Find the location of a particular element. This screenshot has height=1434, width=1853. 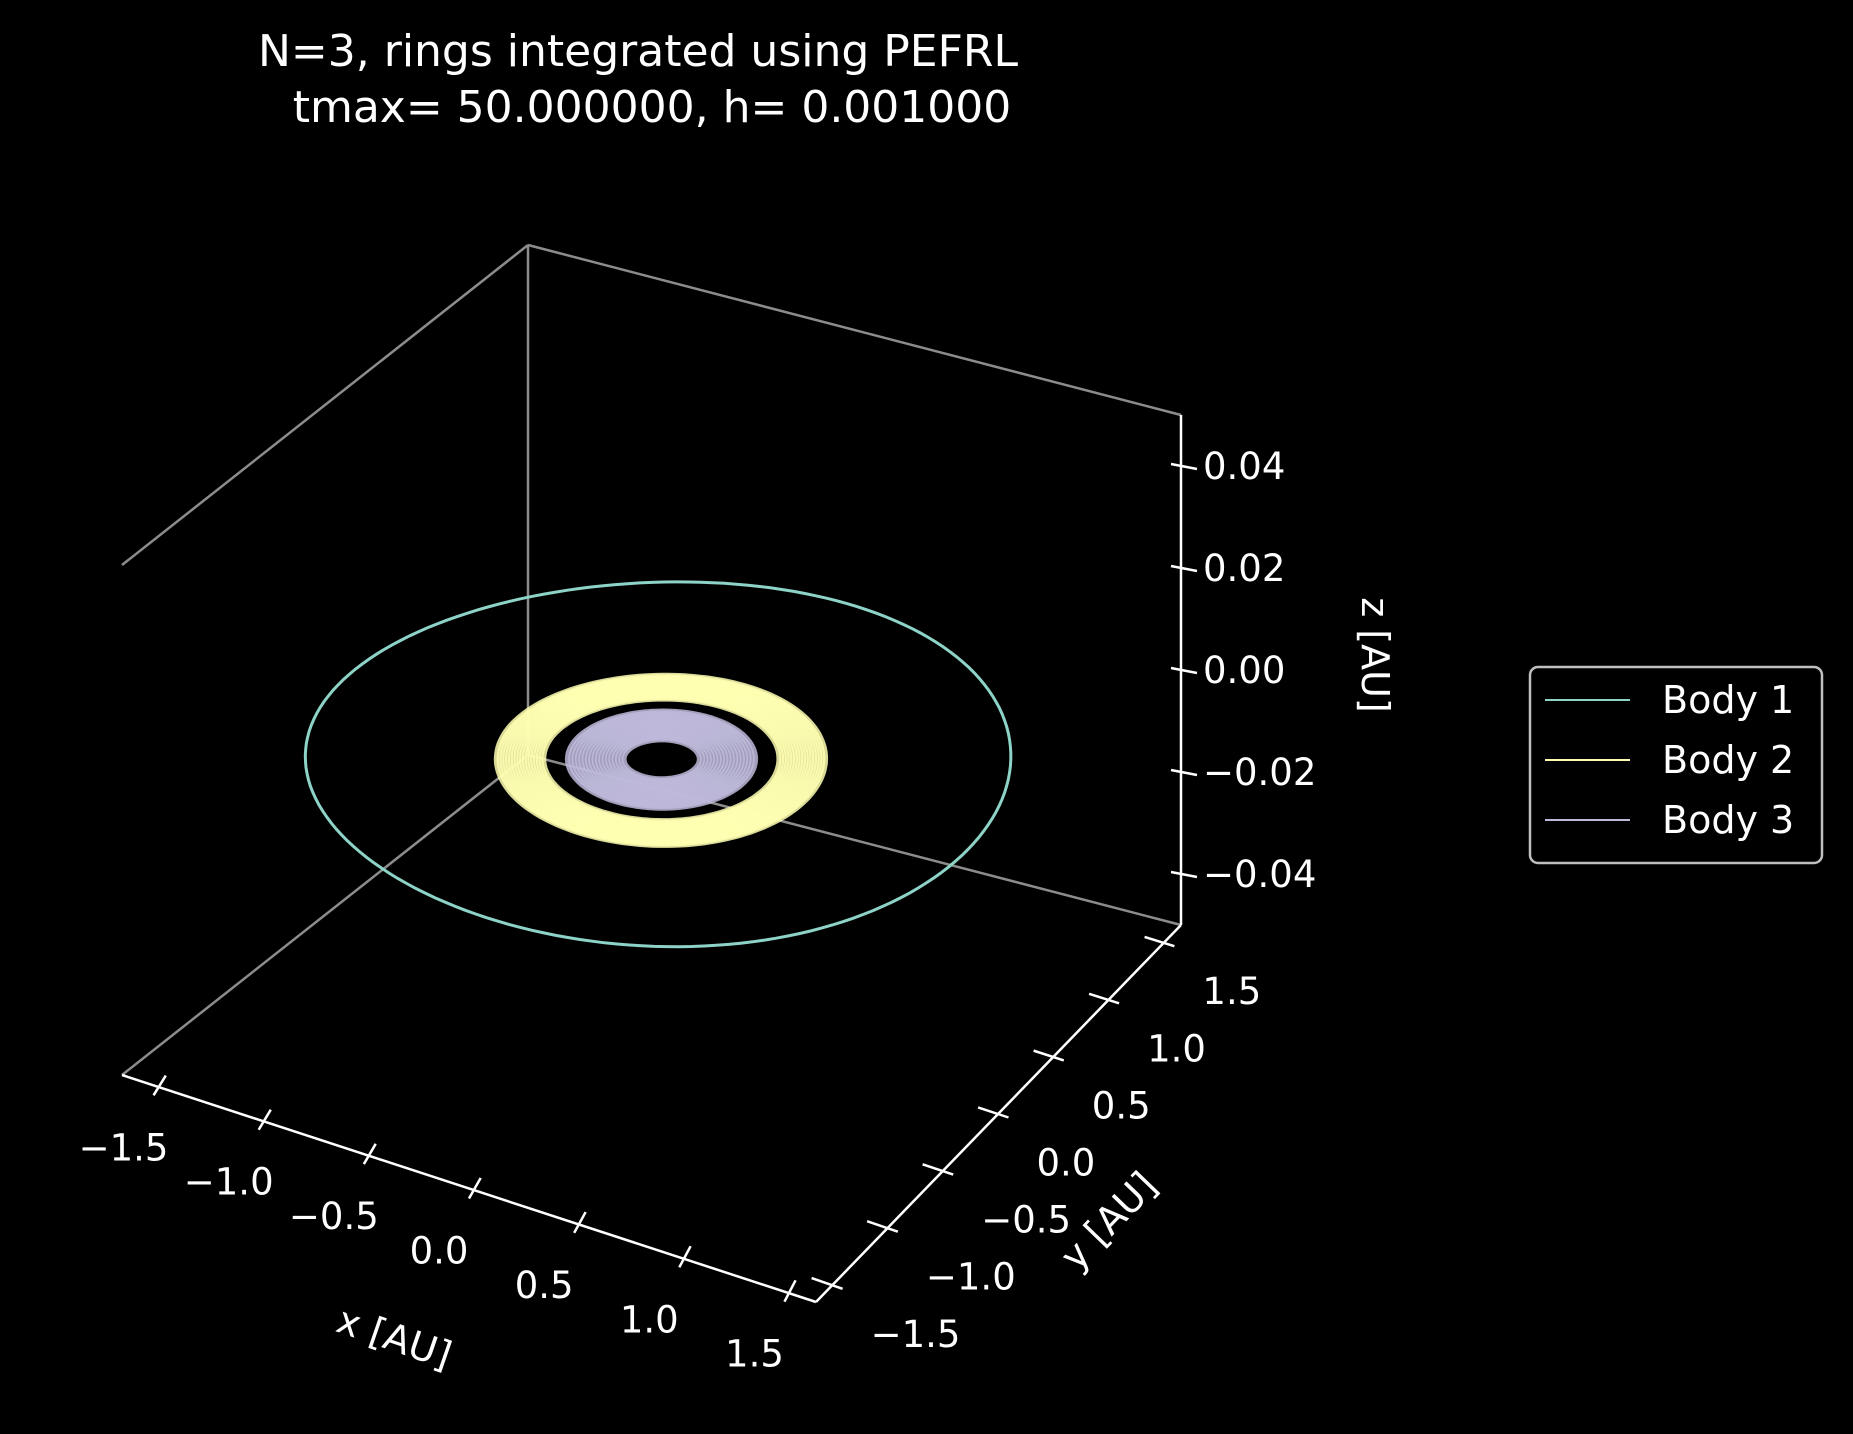

z-tick-label: −0.02 is located at coordinates (1259, 772).